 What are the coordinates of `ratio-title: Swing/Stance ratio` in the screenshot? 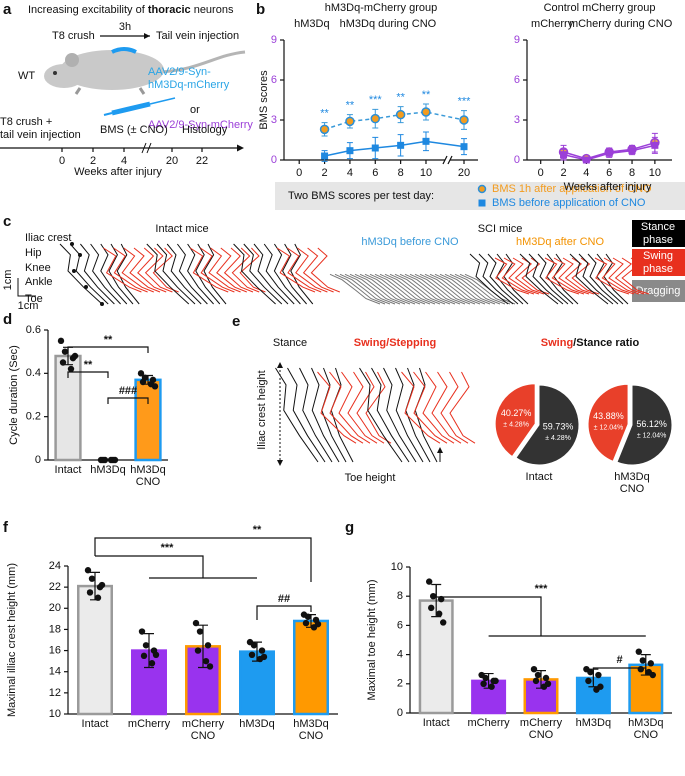 It's located at (590, 343).